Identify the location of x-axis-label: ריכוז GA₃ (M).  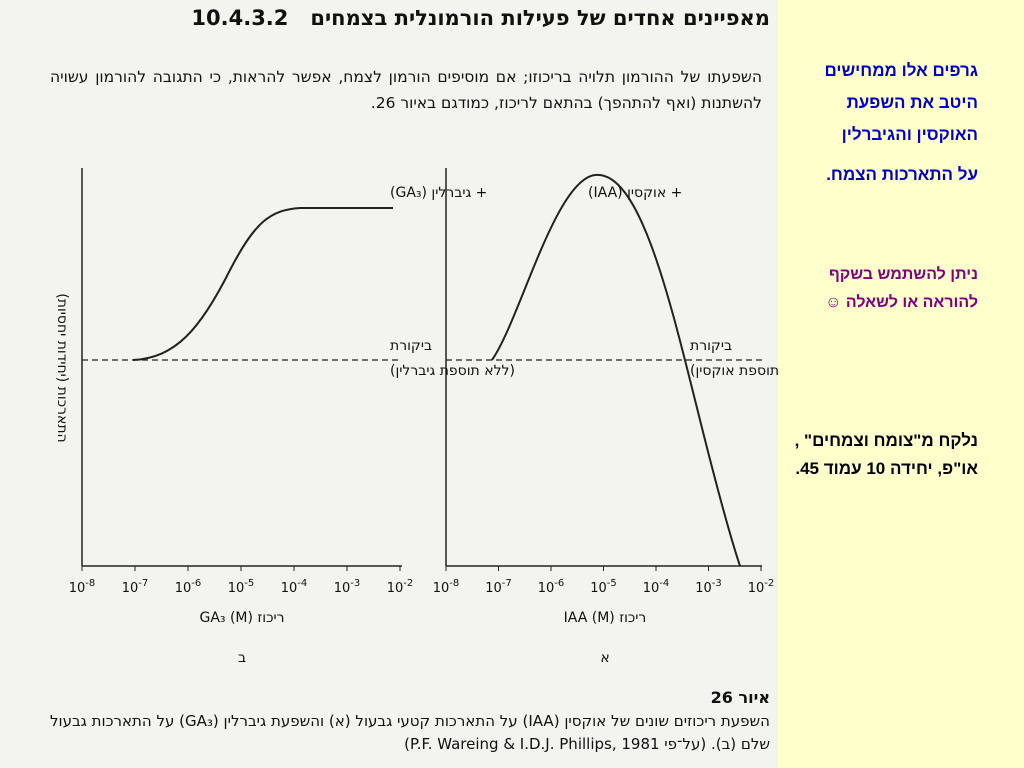
(241, 618).